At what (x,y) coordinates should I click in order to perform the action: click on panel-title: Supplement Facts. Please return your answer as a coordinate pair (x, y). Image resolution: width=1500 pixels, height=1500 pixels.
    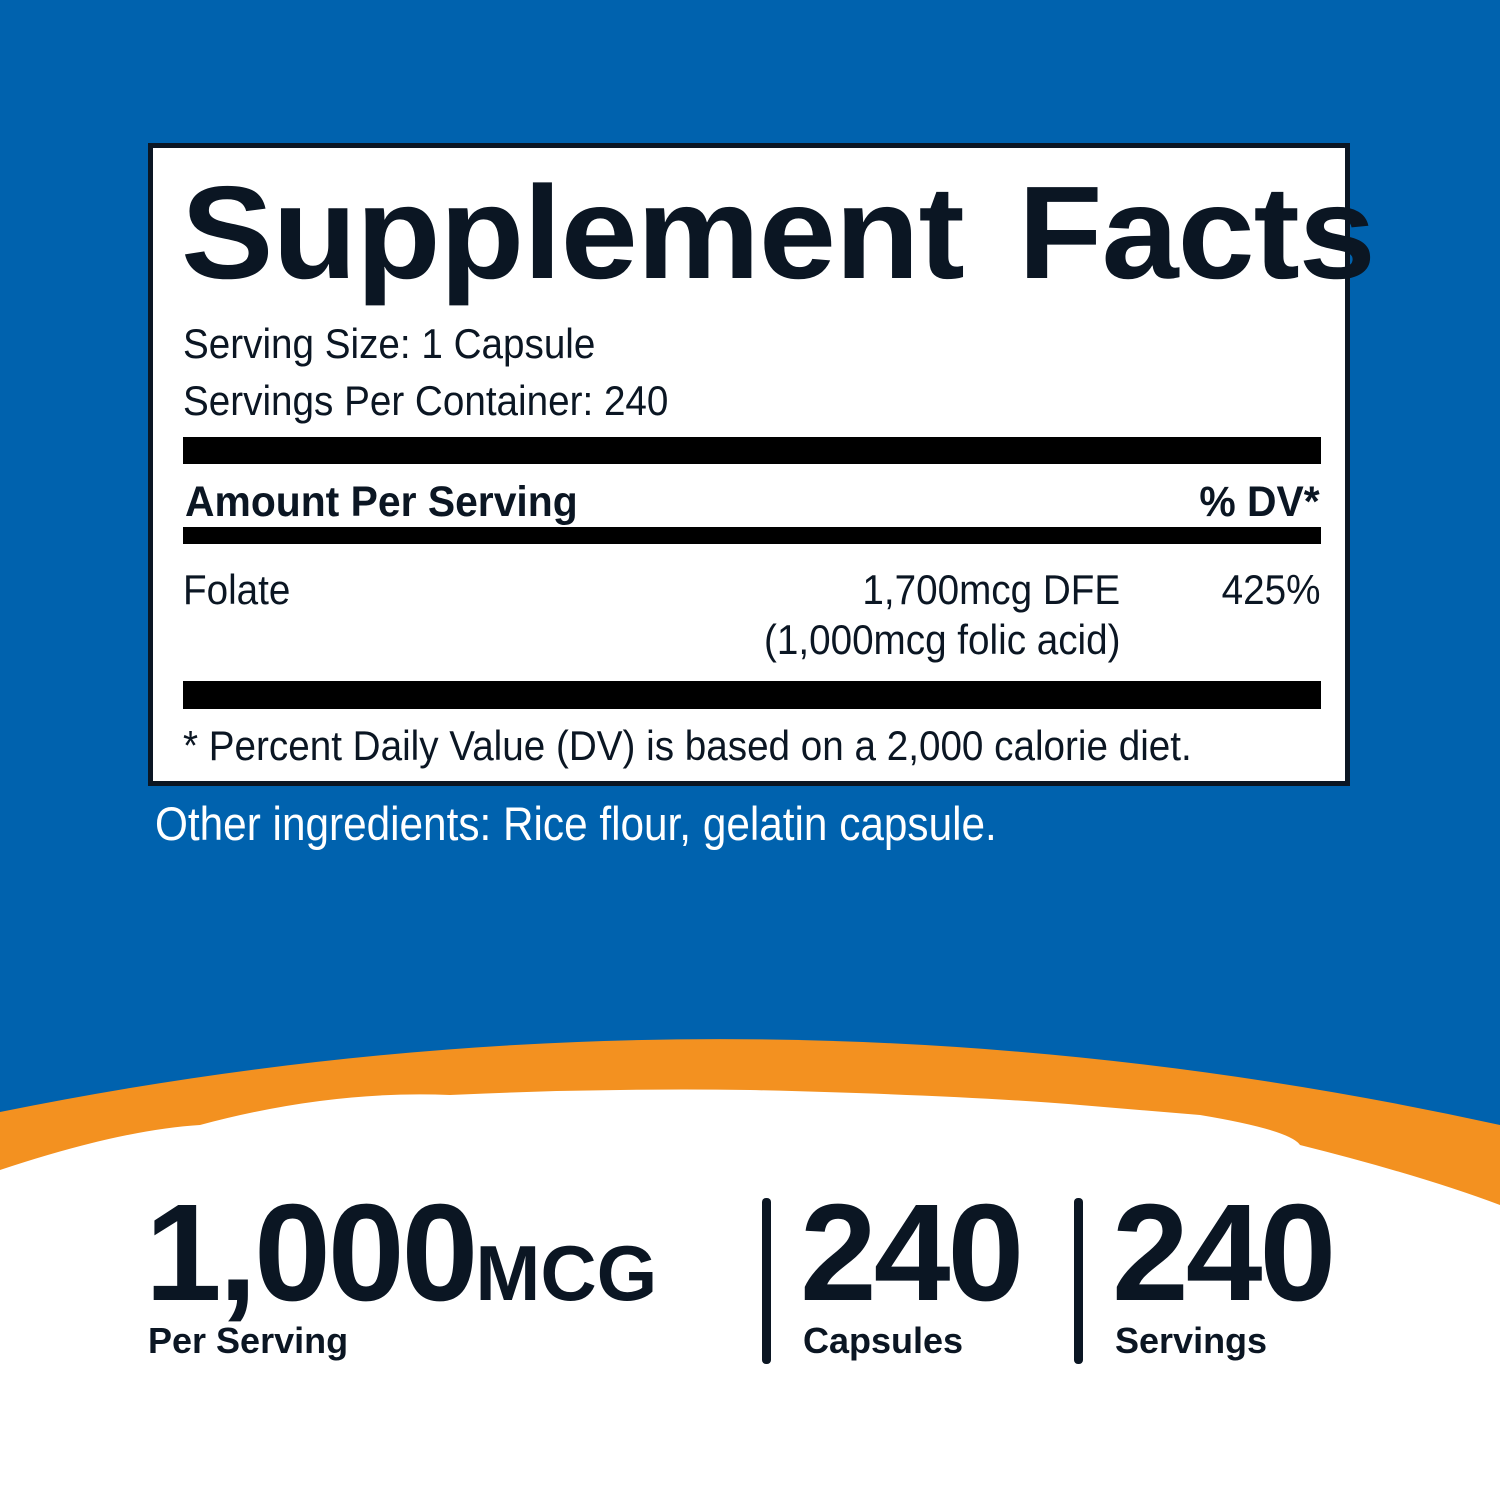
    Looking at the image, I should click on (778, 232).